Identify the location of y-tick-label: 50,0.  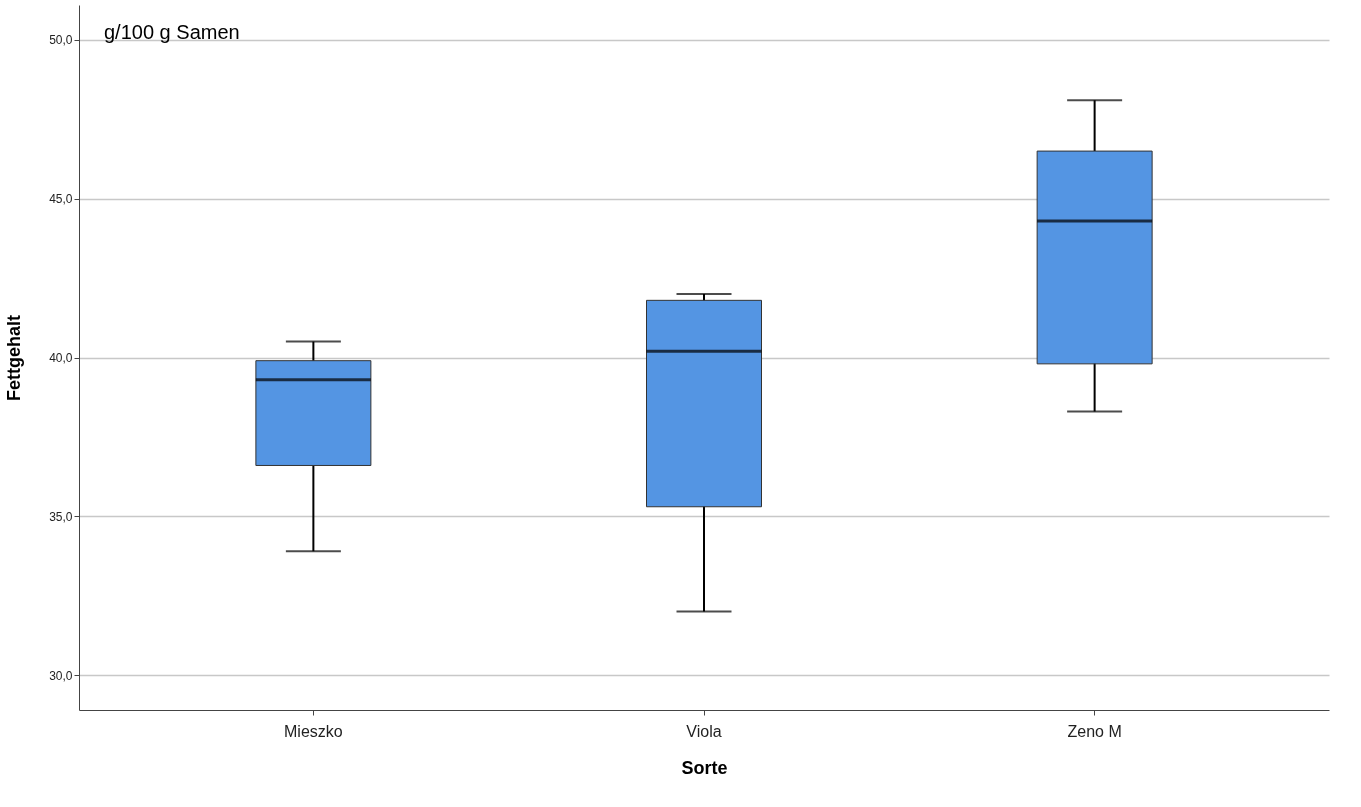
(61, 40).